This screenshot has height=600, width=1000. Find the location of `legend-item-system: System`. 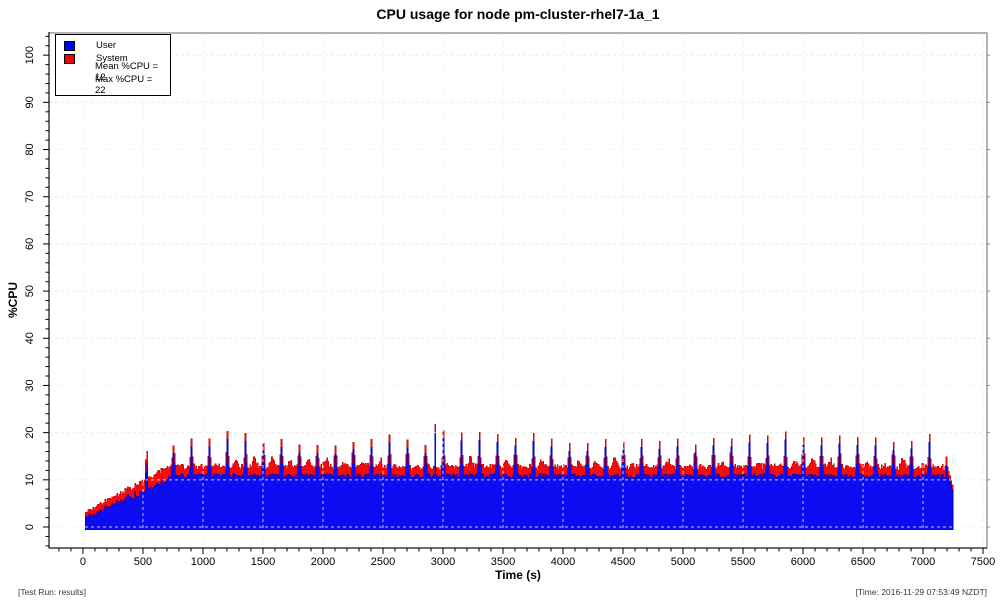

legend-item-system: System is located at coordinates (113, 58).